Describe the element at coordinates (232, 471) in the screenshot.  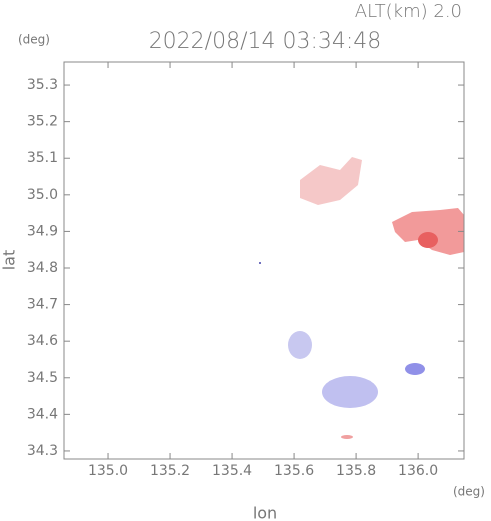
I see `x-tick-label: 135.4` at that location.